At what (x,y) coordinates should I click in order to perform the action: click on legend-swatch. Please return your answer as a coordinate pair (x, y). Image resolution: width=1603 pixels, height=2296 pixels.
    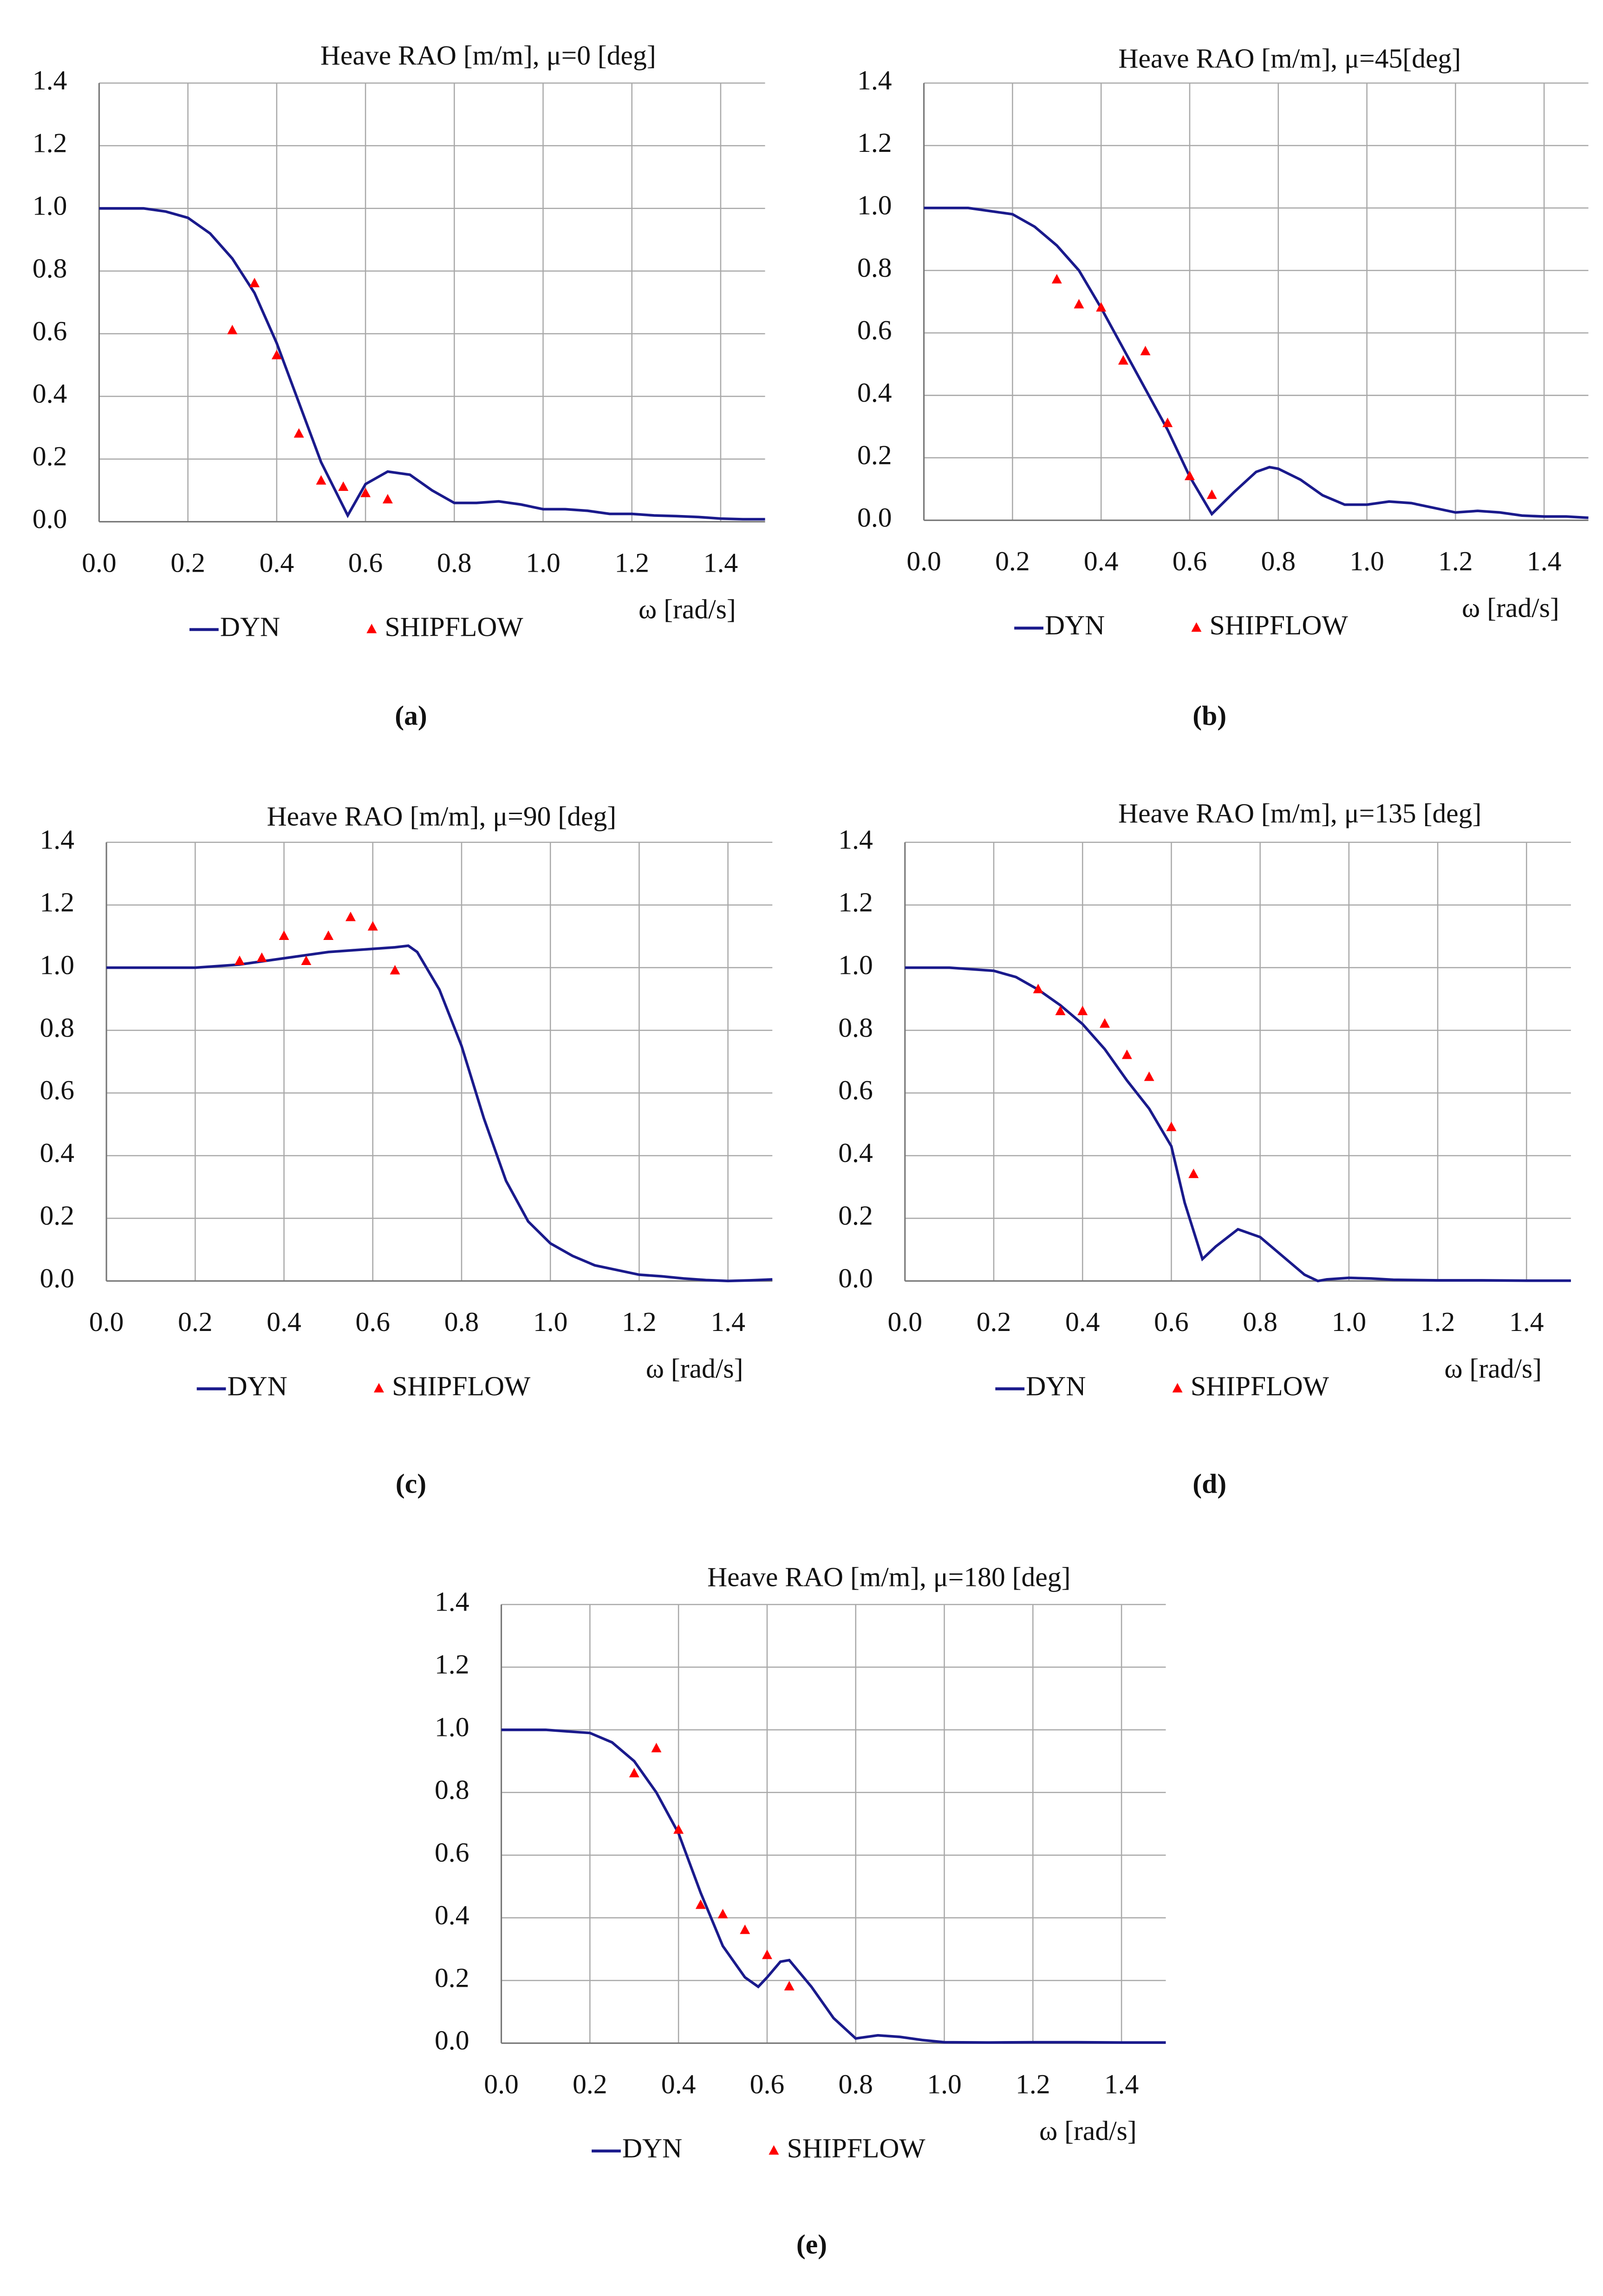
    Looking at the image, I should click on (378, 1388).